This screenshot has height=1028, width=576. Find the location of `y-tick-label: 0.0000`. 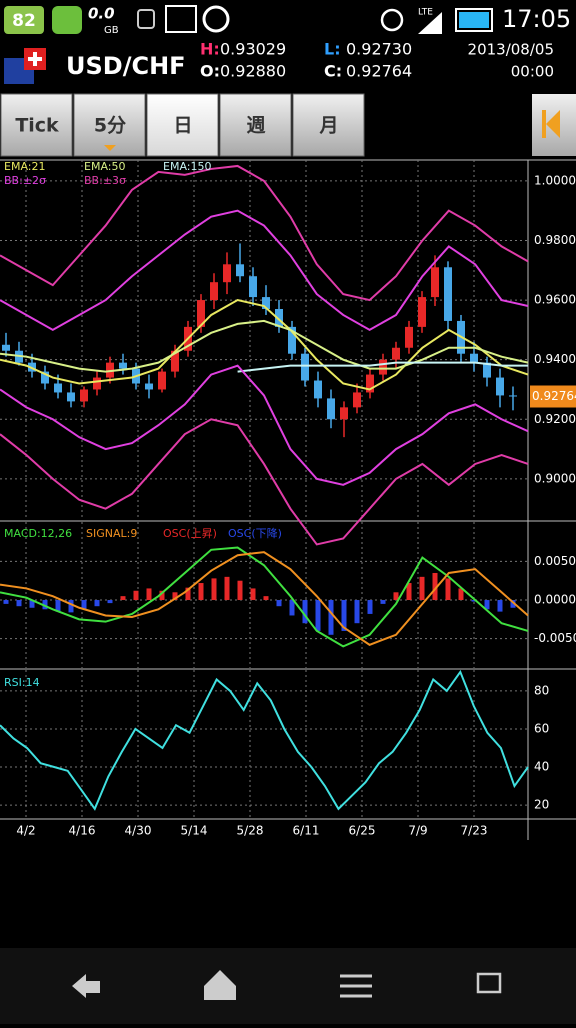

y-tick-label: 0.0000 is located at coordinates (555, 600).